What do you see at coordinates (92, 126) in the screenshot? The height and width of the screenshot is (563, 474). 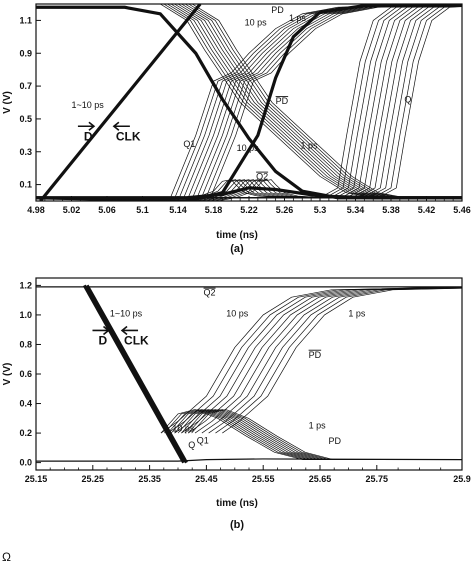 I see `arrow-right-head` at bounding box center [92, 126].